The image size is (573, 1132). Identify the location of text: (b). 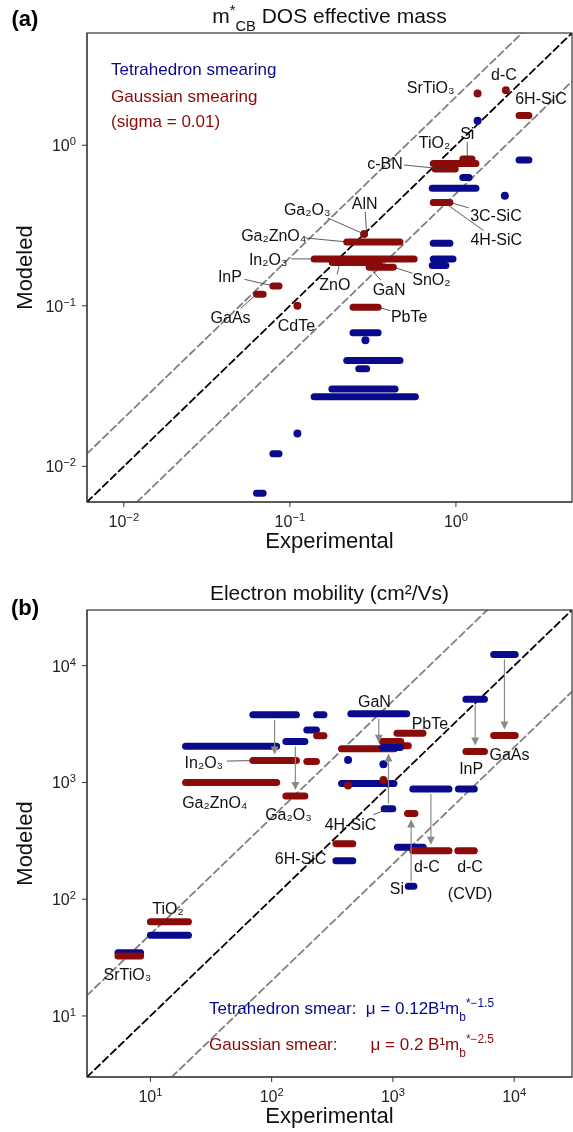
(25, 607).